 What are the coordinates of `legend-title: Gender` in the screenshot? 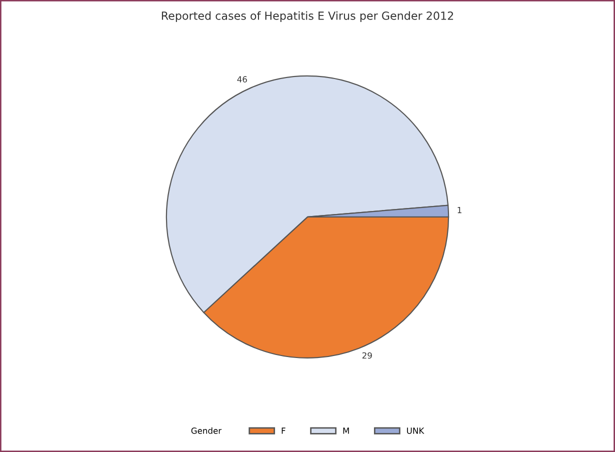 It's located at (206, 430).